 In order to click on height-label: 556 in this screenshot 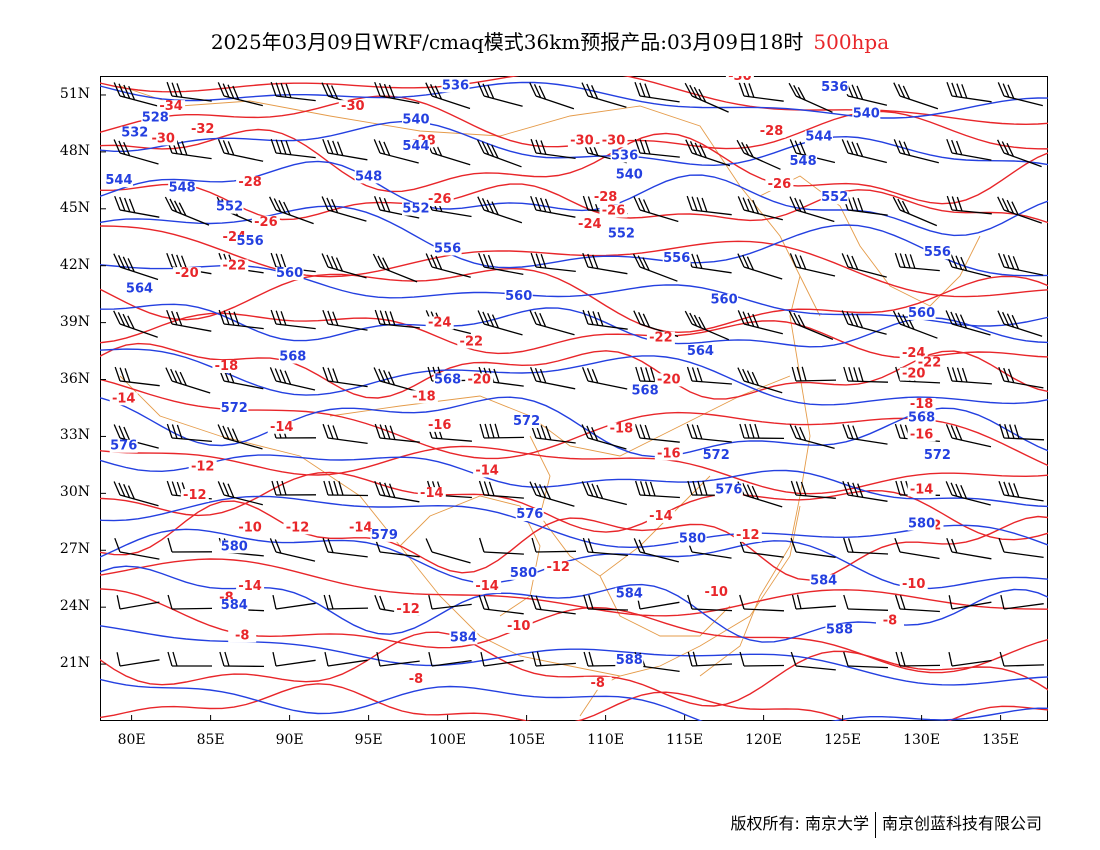, I will do `click(250, 241)`.